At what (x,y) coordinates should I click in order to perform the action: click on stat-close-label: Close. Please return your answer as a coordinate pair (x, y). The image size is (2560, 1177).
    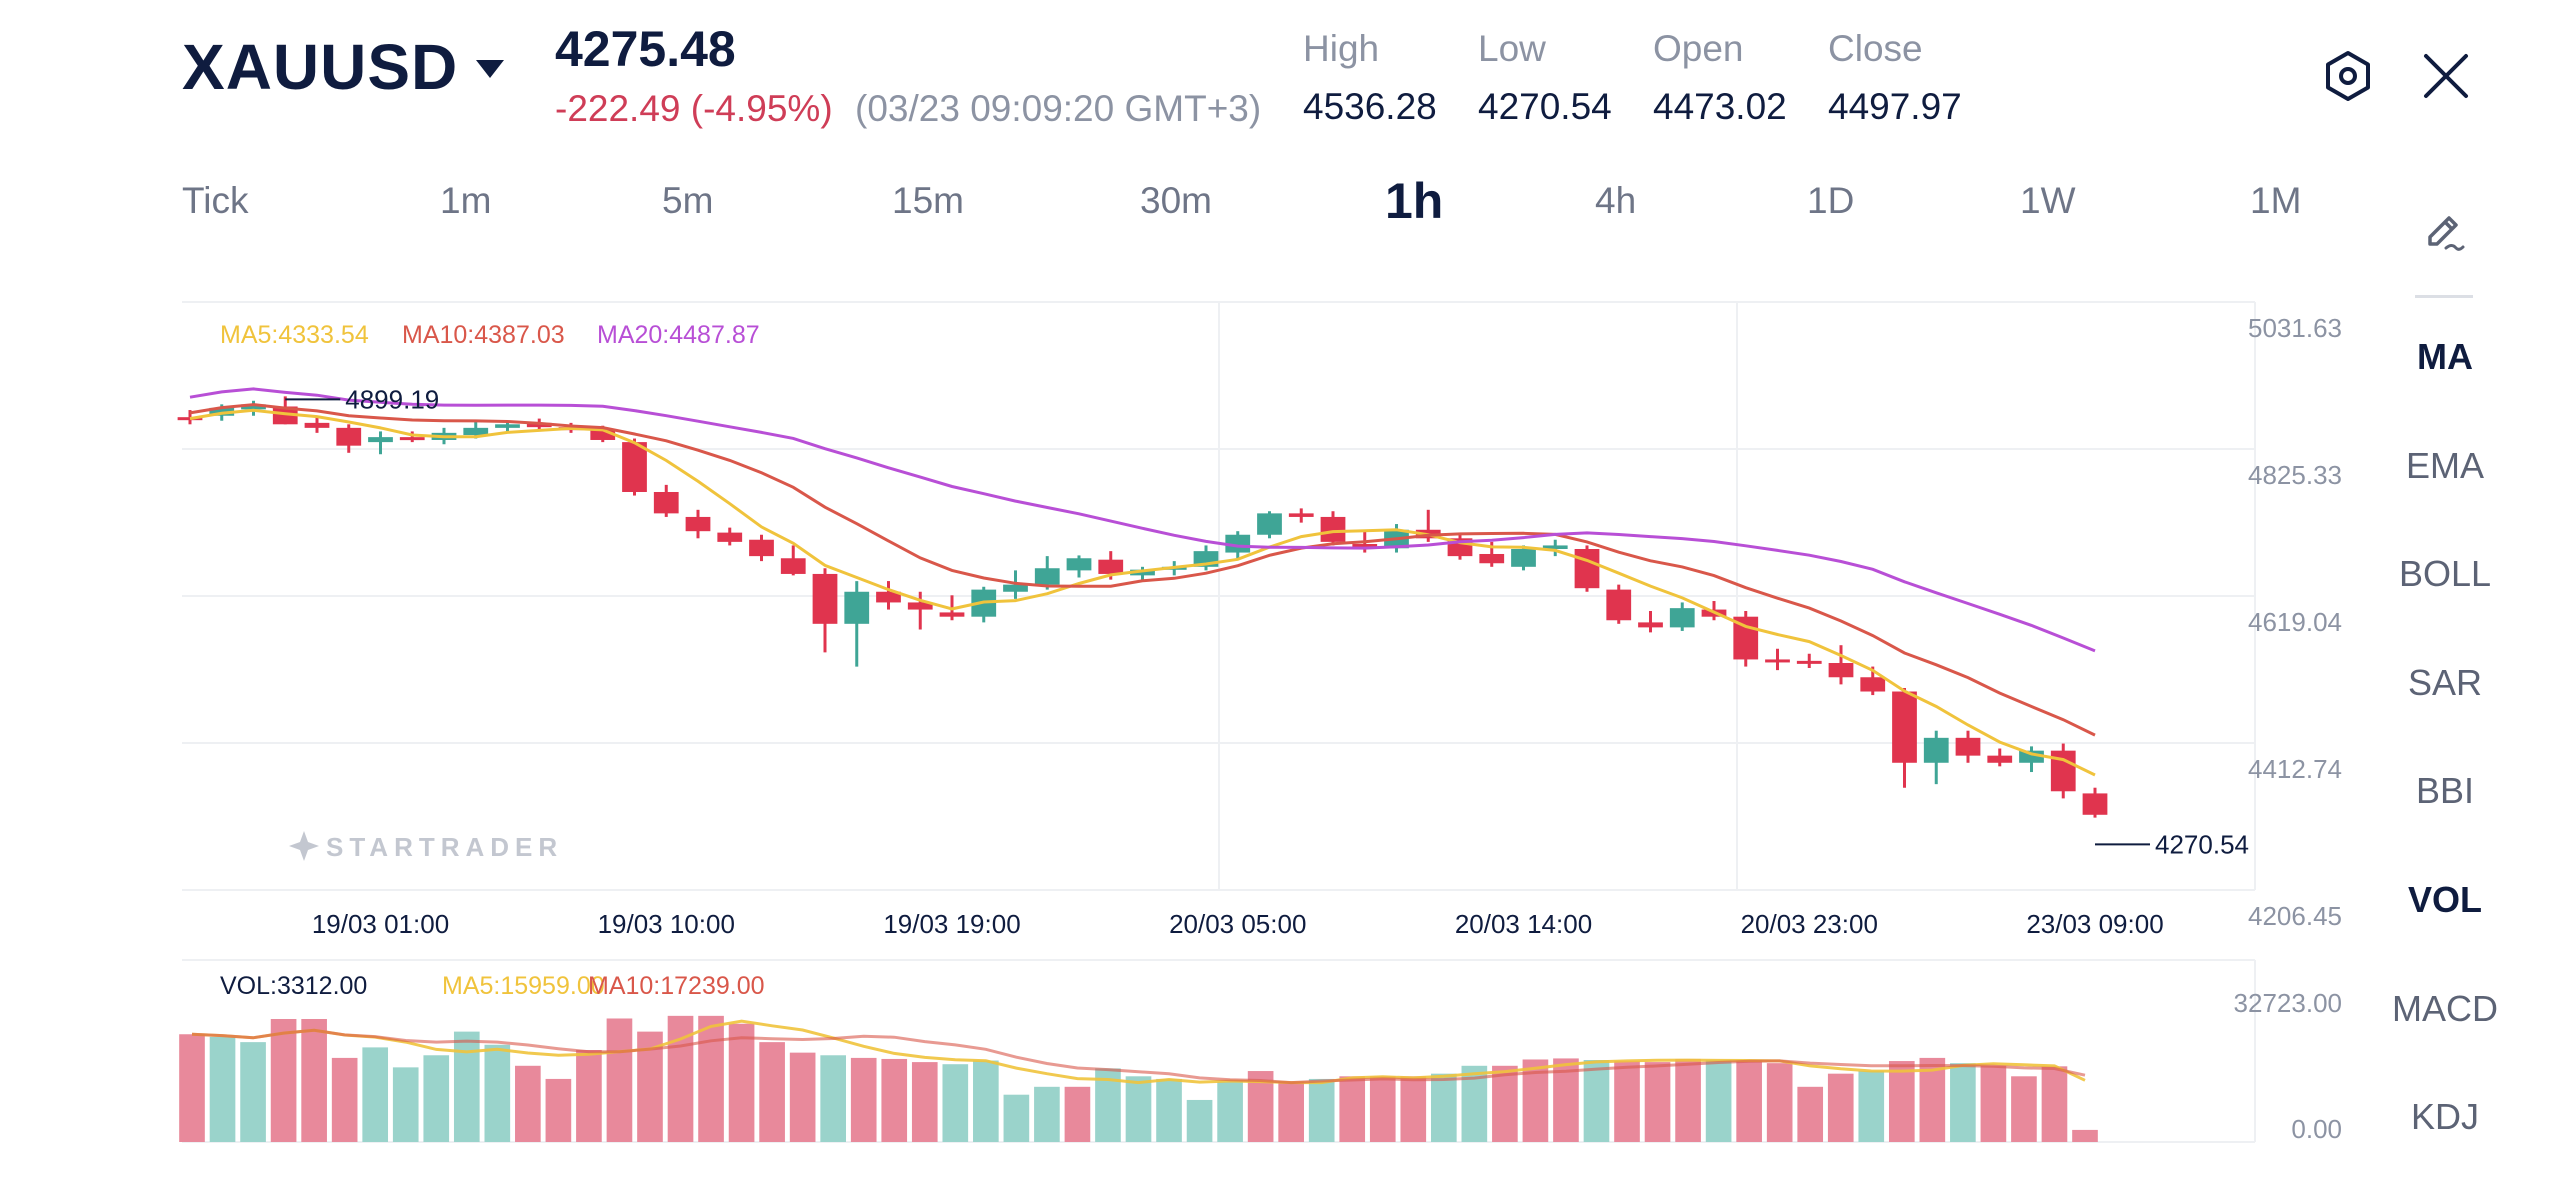
    Looking at the image, I should click on (1875, 48).